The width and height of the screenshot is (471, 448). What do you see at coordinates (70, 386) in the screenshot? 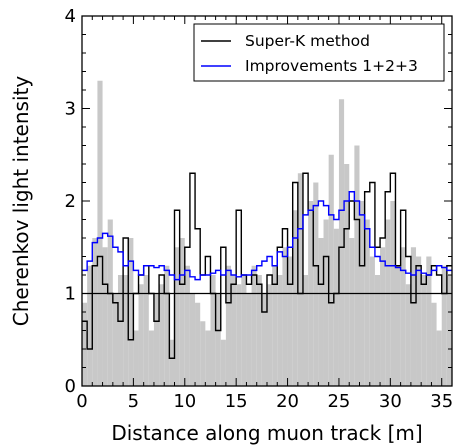
I see `y-tick-label: 0` at bounding box center [70, 386].